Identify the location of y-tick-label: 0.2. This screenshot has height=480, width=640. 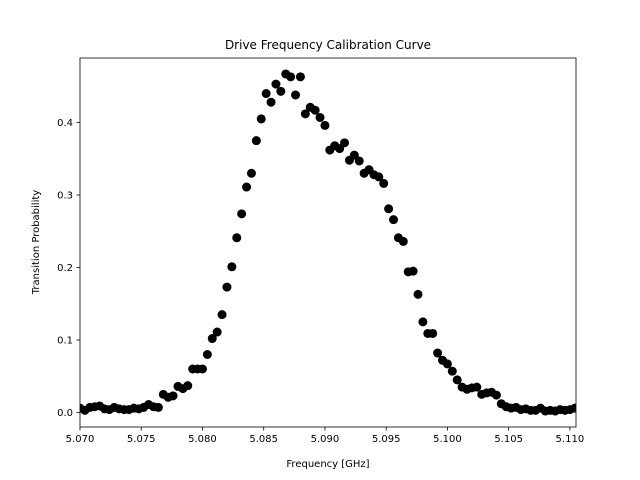
(65, 268).